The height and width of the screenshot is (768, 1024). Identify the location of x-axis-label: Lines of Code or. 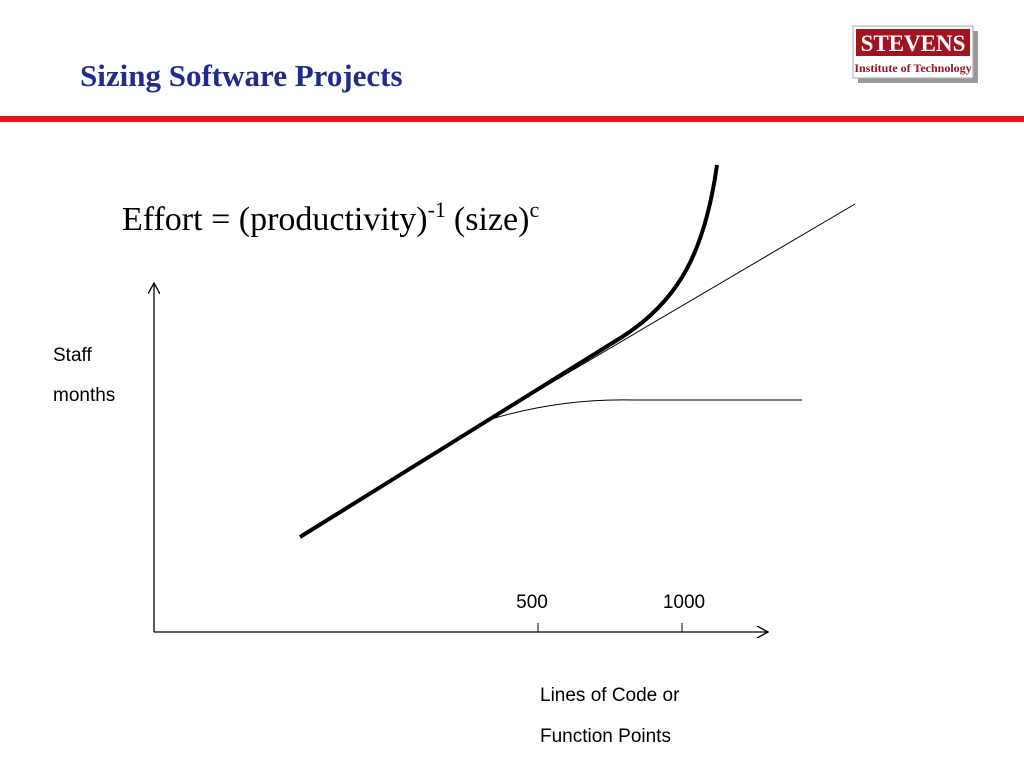
(610, 695).